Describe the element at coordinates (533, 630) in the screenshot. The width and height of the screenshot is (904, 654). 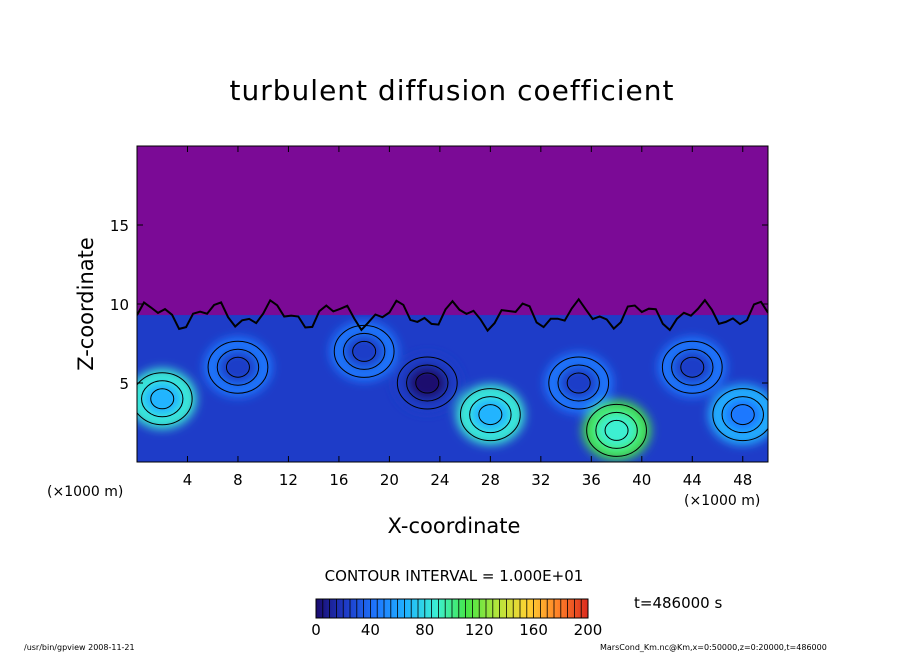
I see `colorbar-tick-label: 160` at that location.